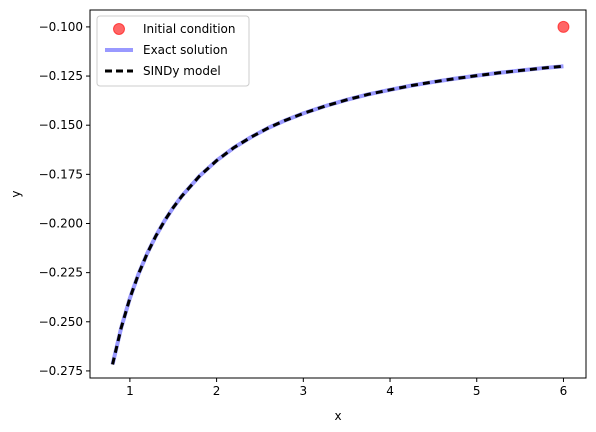 This screenshot has width=596, height=432. Describe the element at coordinates (61, 174) in the screenshot. I see `y-tick-label: −0.175` at that location.